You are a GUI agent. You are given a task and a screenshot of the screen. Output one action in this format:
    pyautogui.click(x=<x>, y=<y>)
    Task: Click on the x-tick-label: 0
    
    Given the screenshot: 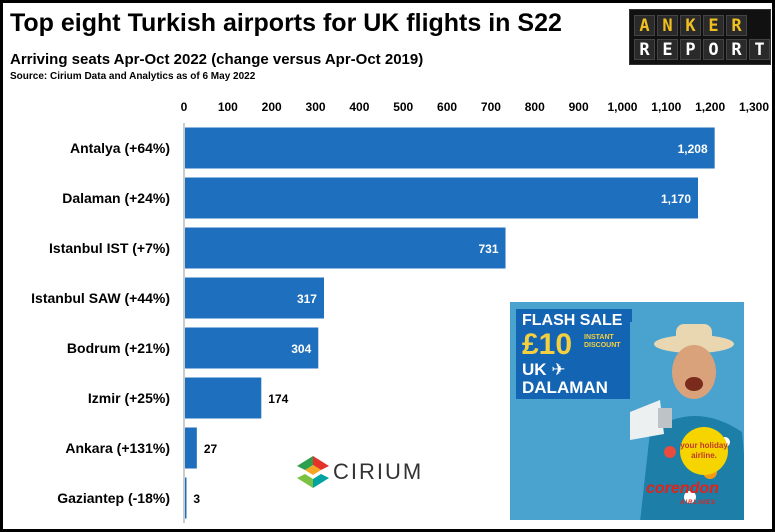 What is the action you would take?
    pyautogui.click(x=184, y=107)
    